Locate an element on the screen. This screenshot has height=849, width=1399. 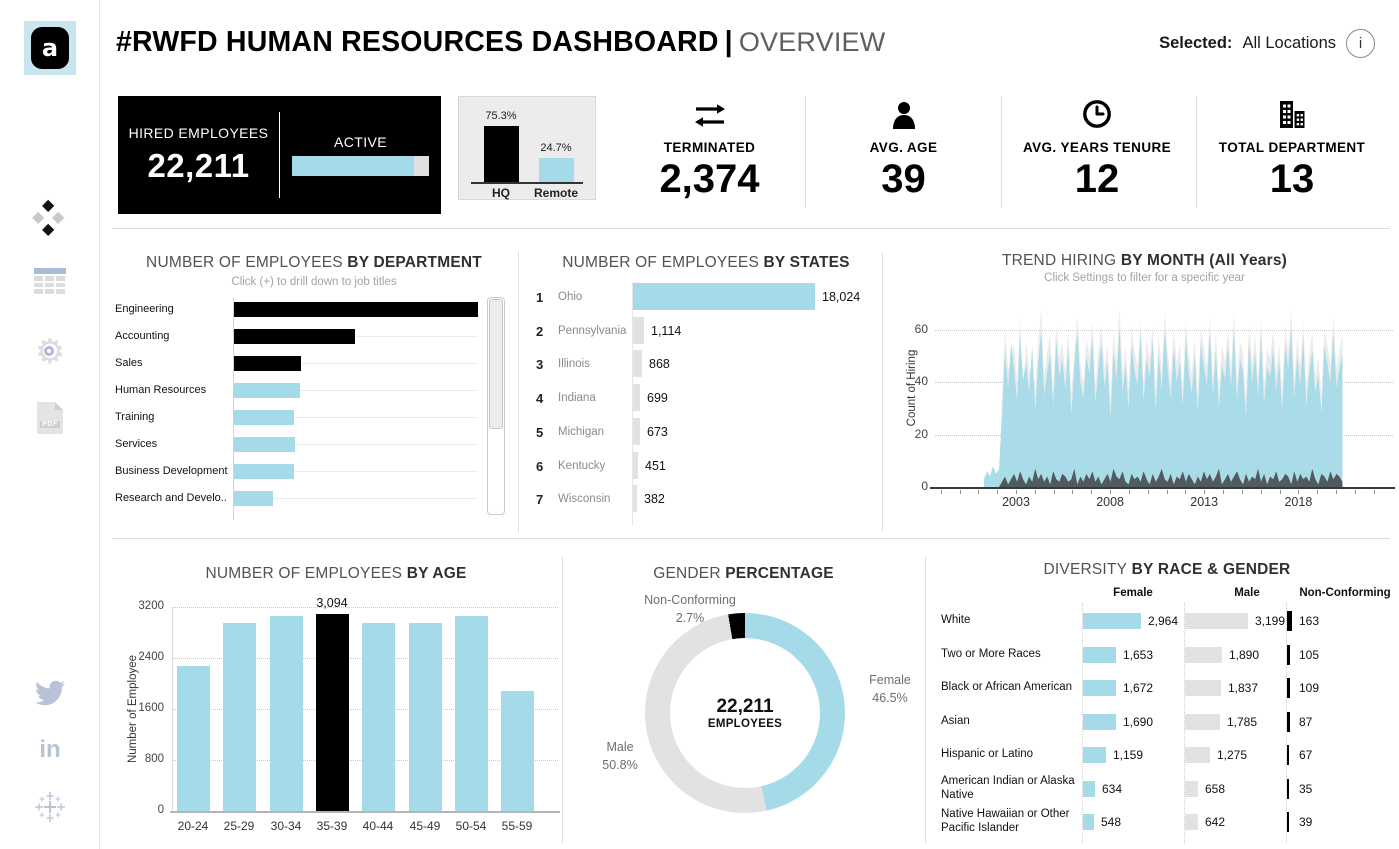
sidebar: a ◆ ◆ ◆ ◆ ⚙︎ PDF is located at coordinates (50, 424).